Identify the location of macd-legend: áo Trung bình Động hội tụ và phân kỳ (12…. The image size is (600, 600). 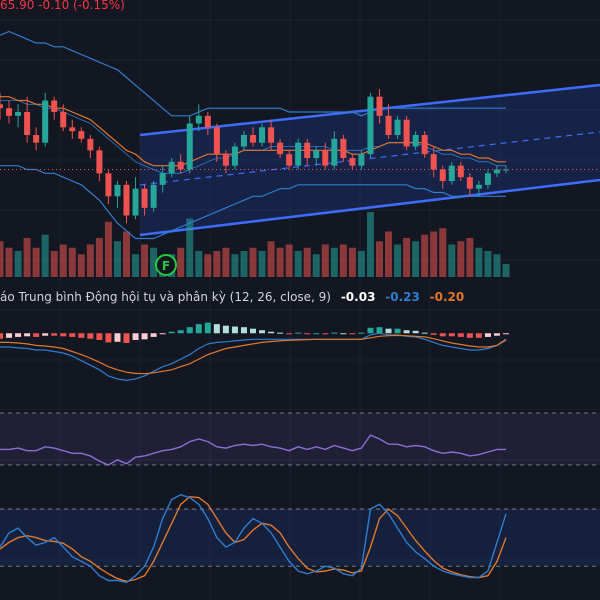
(232, 297).